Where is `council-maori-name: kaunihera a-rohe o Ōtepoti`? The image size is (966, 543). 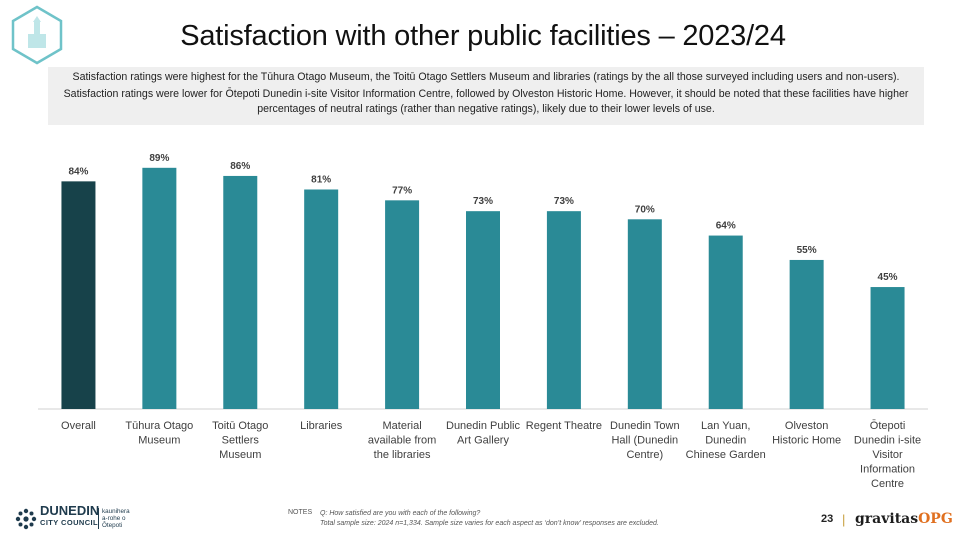
council-maori-name: kaunihera a-rohe o Ōtepoti is located at coordinates (114, 518).